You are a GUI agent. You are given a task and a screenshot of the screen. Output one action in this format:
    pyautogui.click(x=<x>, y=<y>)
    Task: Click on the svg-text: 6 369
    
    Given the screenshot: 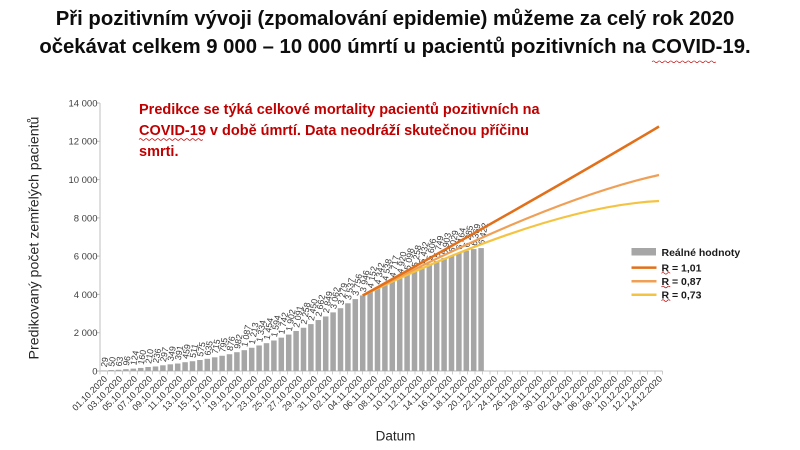 What is the action you would take?
    pyautogui.click(x=476, y=235)
    